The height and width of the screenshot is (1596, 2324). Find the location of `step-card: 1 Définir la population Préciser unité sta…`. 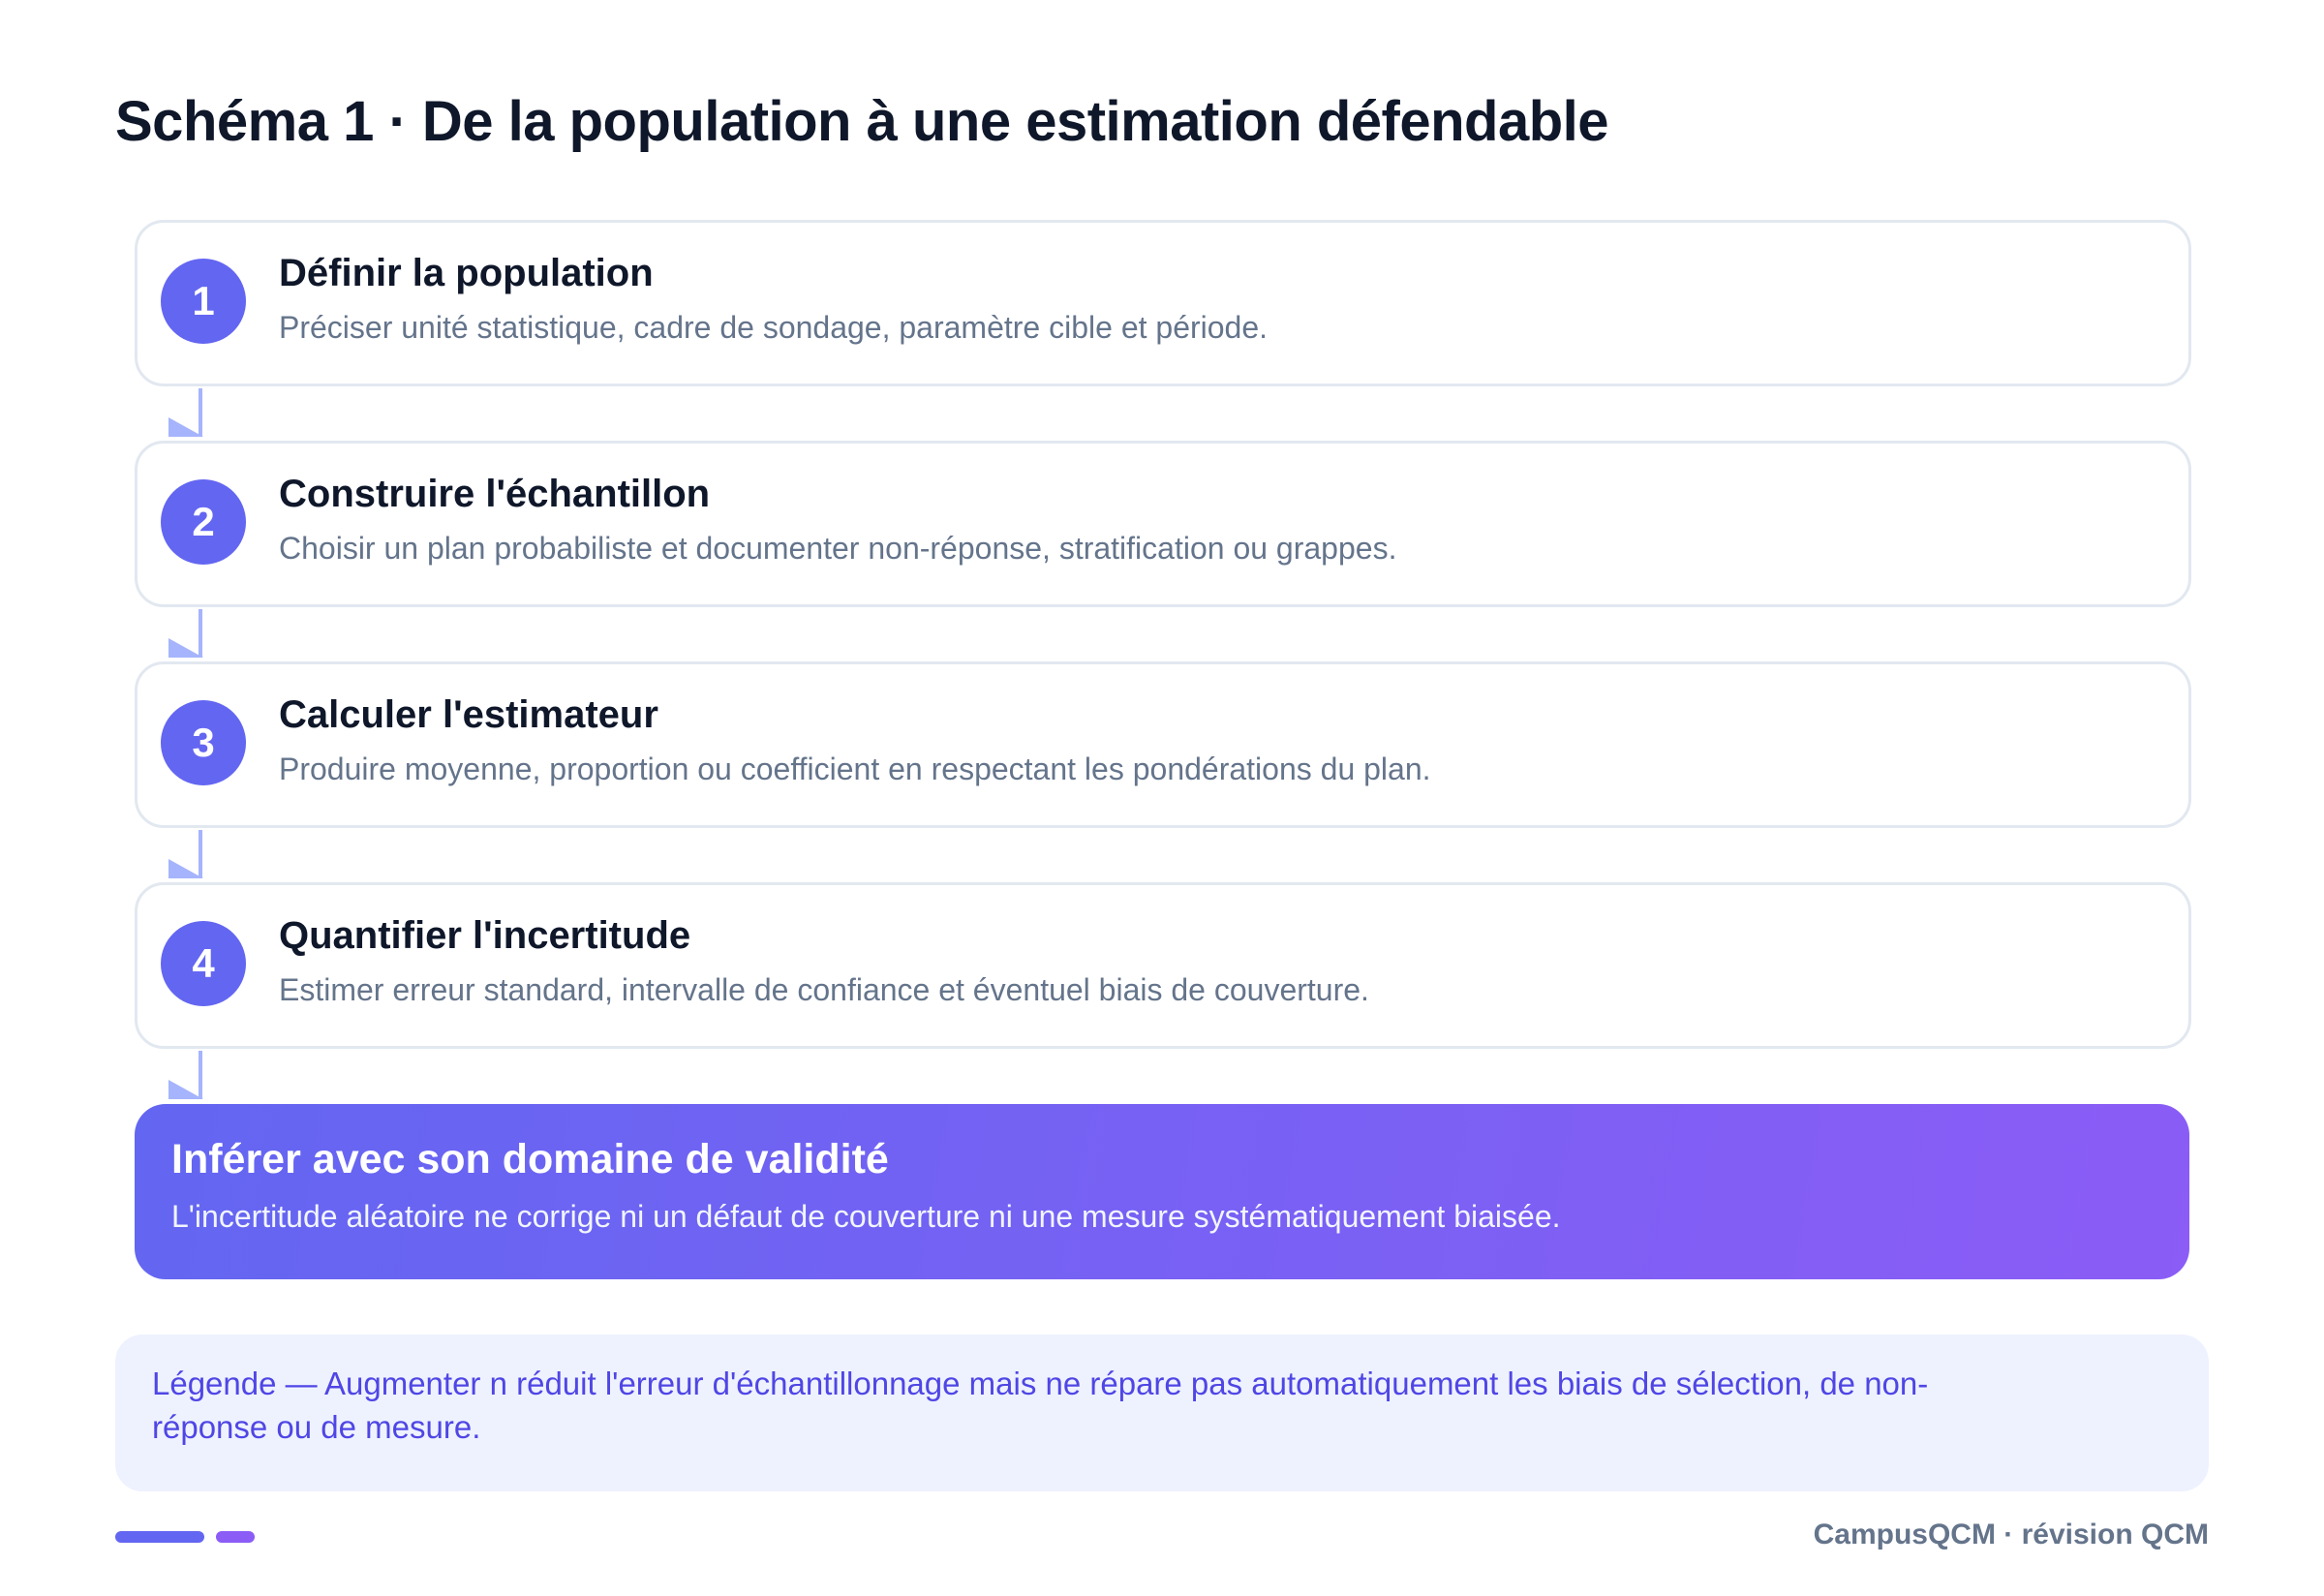

step-card: 1 Définir la population Préciser unité sta… is located at coordinates (1163, 303).